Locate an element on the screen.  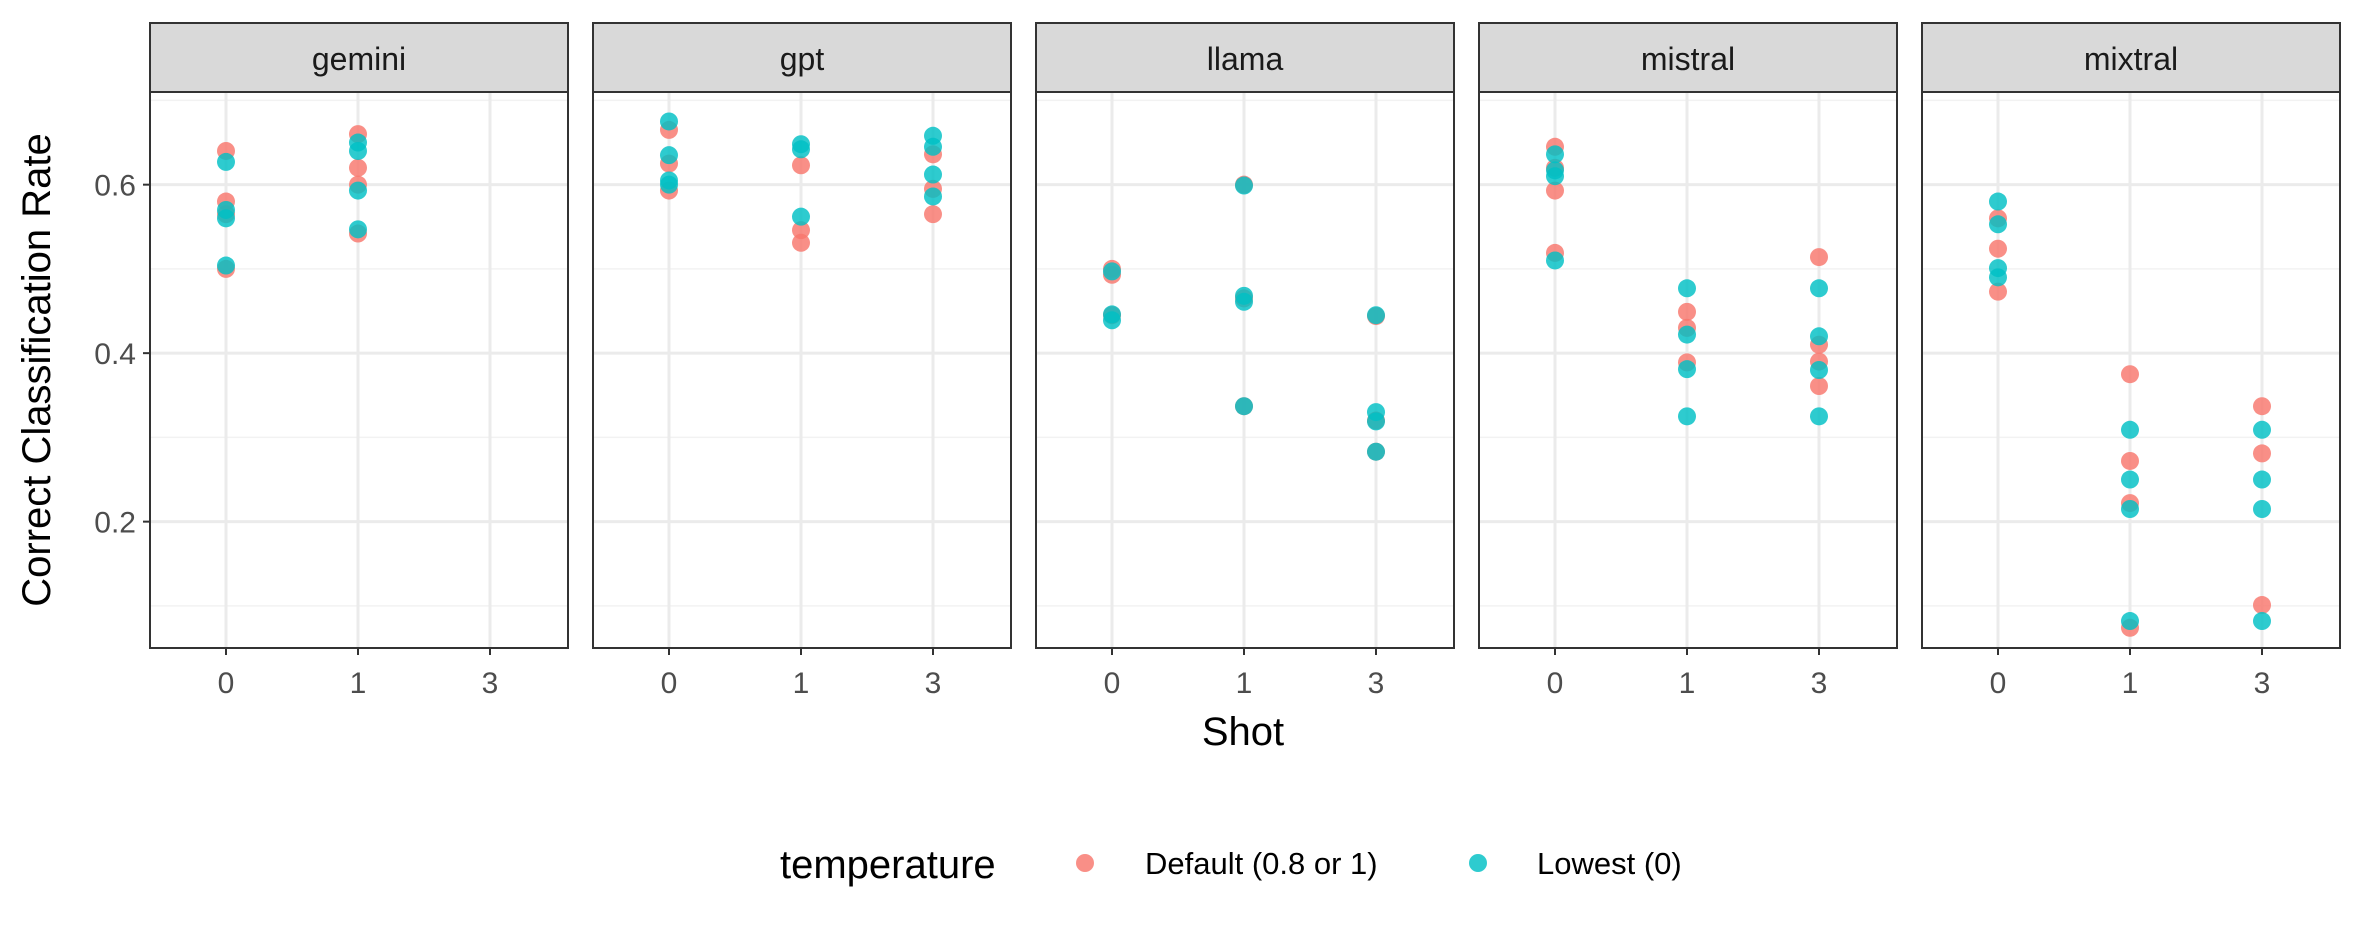
strip-llama is located at coordinates (1245, 57).